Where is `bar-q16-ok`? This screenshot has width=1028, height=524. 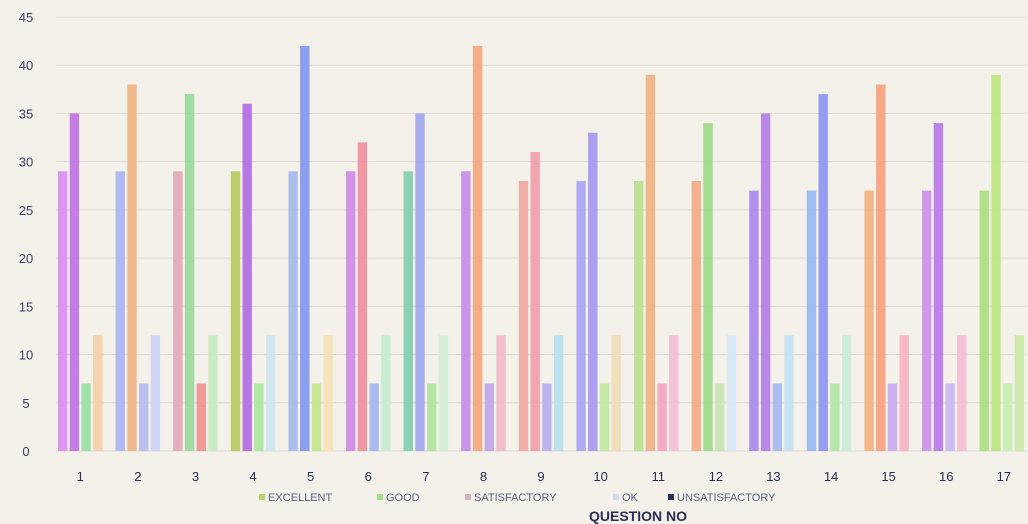 bar-q16-ok is located at coordinates (962, 393).